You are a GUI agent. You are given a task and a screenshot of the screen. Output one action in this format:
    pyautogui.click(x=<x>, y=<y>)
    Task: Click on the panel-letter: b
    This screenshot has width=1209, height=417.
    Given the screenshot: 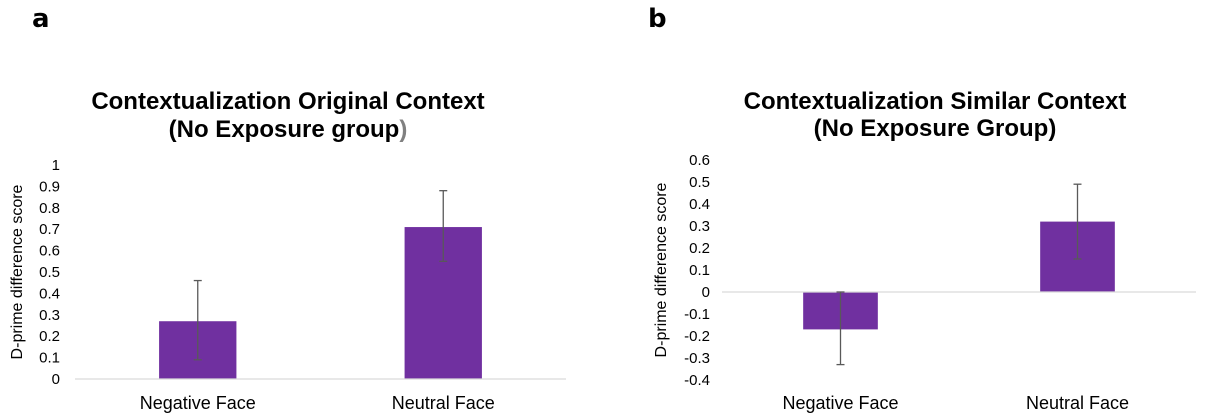 What is the action you would take?
    pyautogui.click(x=657, y=19)
    